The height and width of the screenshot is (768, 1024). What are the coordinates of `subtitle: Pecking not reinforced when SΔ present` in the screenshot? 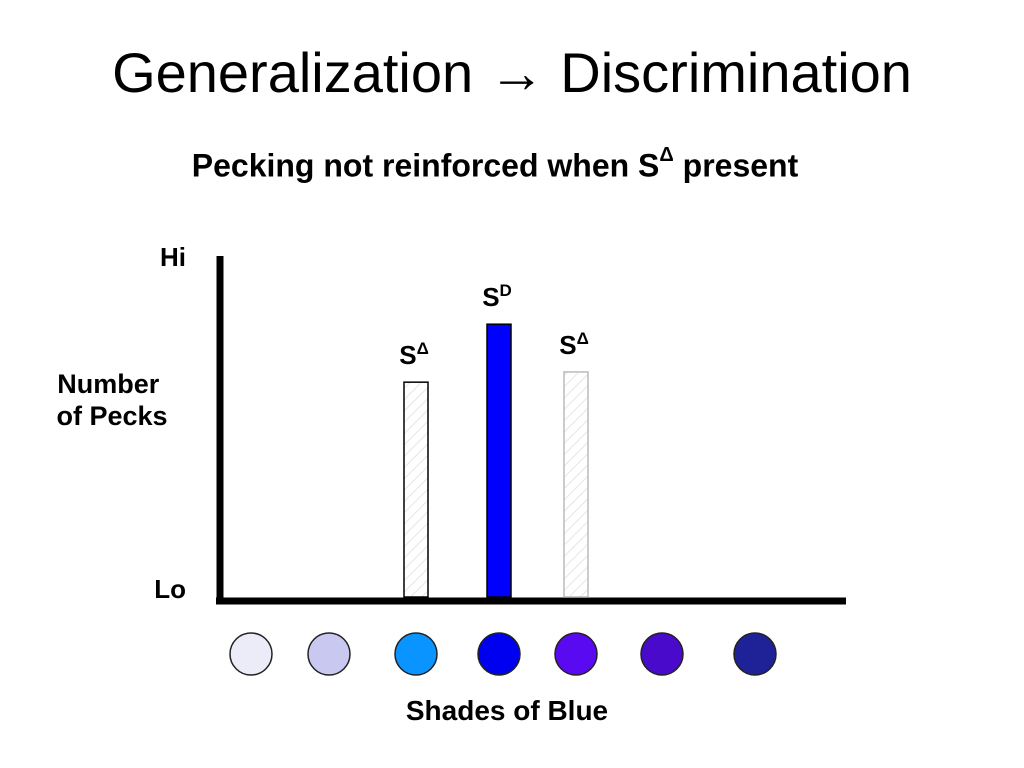 It's located at (495, 162).